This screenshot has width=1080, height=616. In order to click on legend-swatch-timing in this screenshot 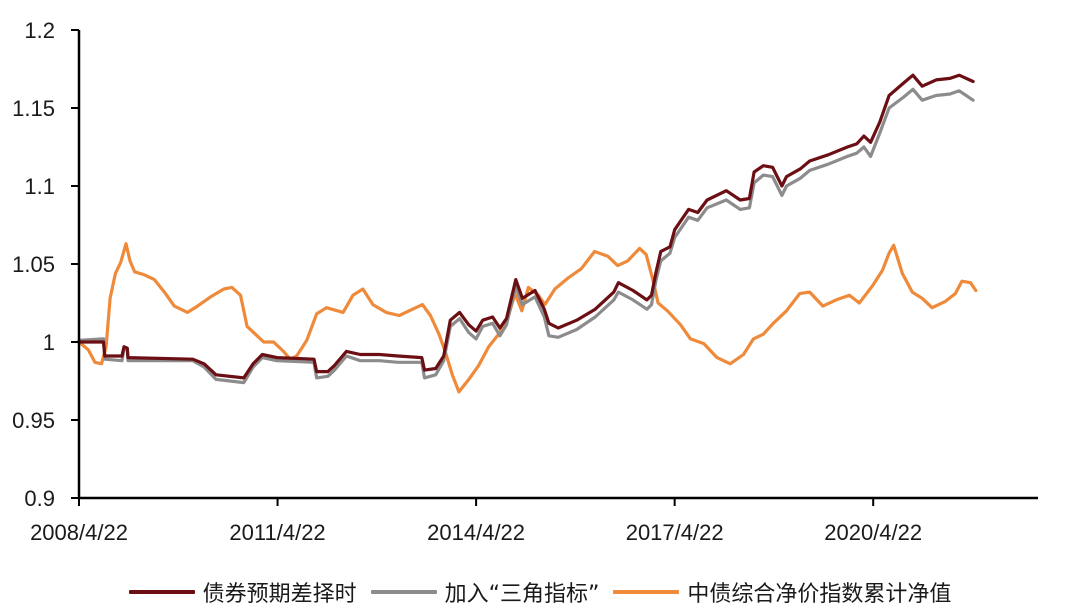, I will do `click(161, 592)`.